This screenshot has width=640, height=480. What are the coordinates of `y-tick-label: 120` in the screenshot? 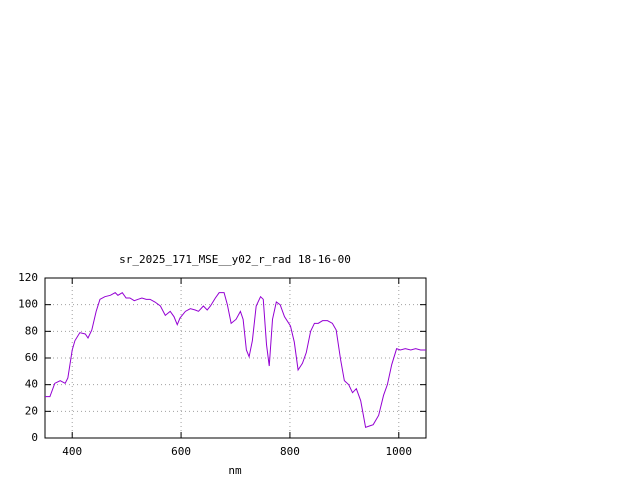 It's located at (28, 277).